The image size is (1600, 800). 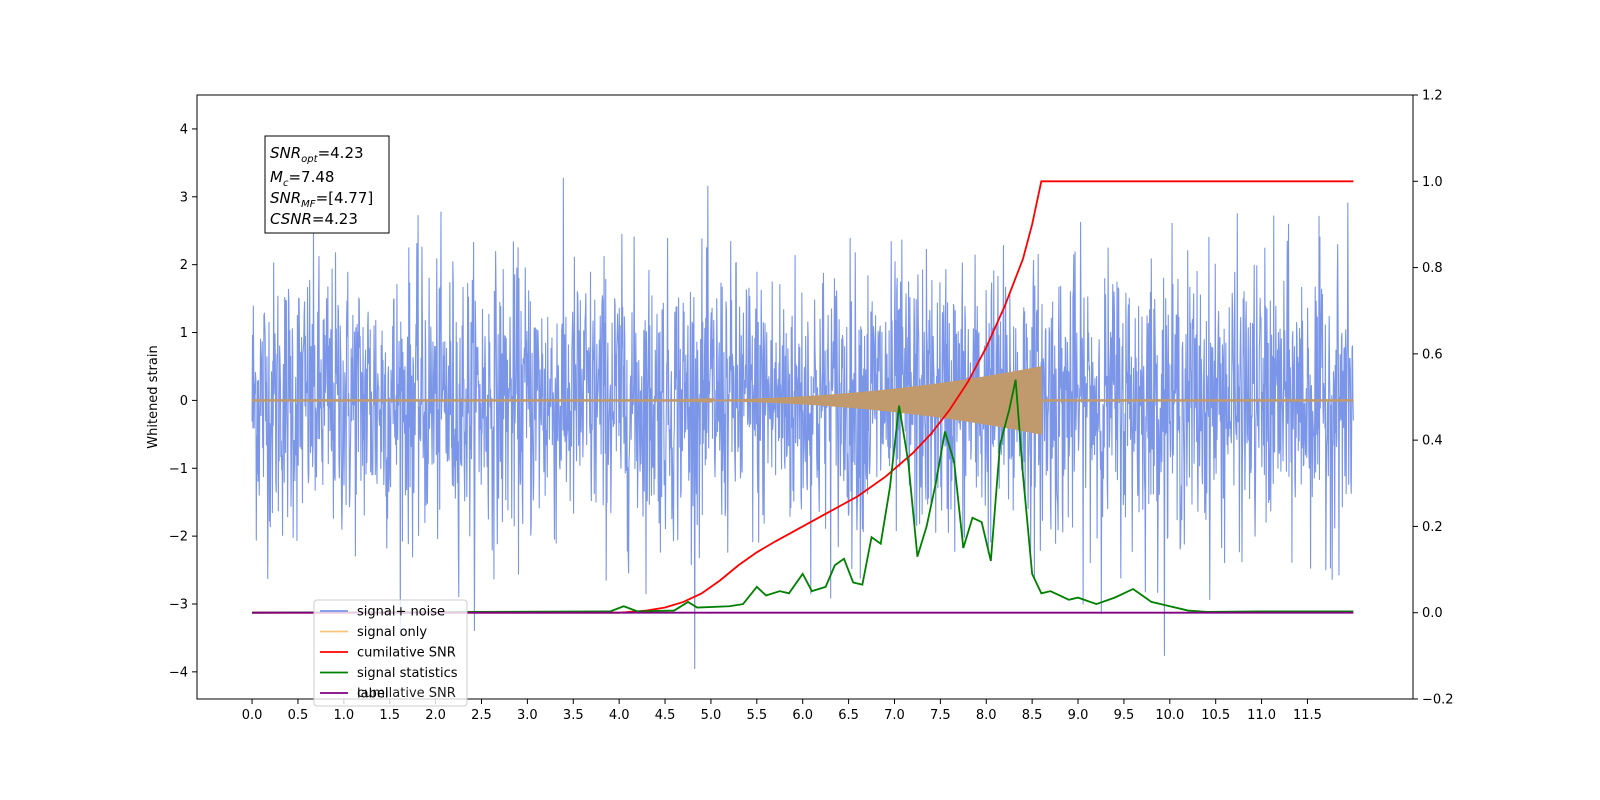 I want to click on x-tick-label: 6.0, so click(x=802, y=715).